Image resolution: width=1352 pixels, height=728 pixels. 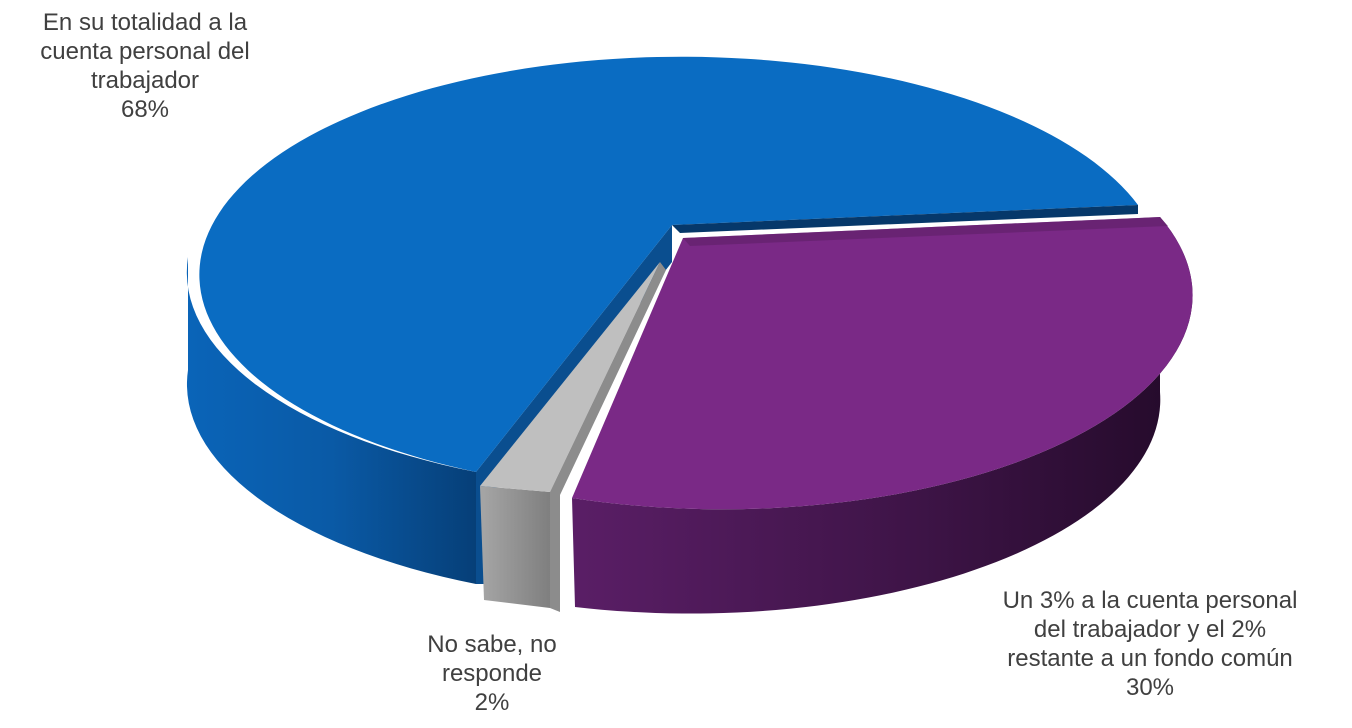 What do you see at coordinates (145, 22) in the screenshot?
I see `slice-label-totalidad-line-1: En su totalidad a la` at bounding box center [145, 22].